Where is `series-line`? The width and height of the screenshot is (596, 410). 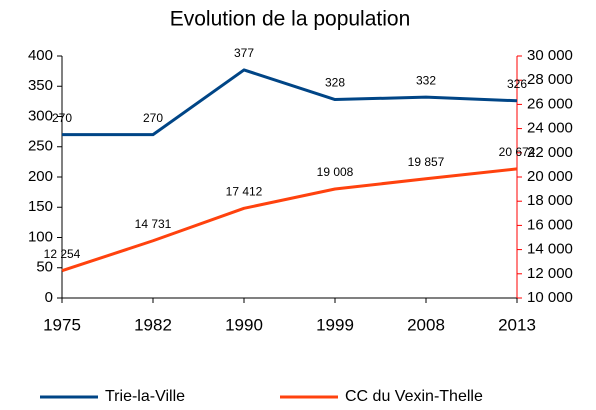 series-line is located at coordinates (290, 102).